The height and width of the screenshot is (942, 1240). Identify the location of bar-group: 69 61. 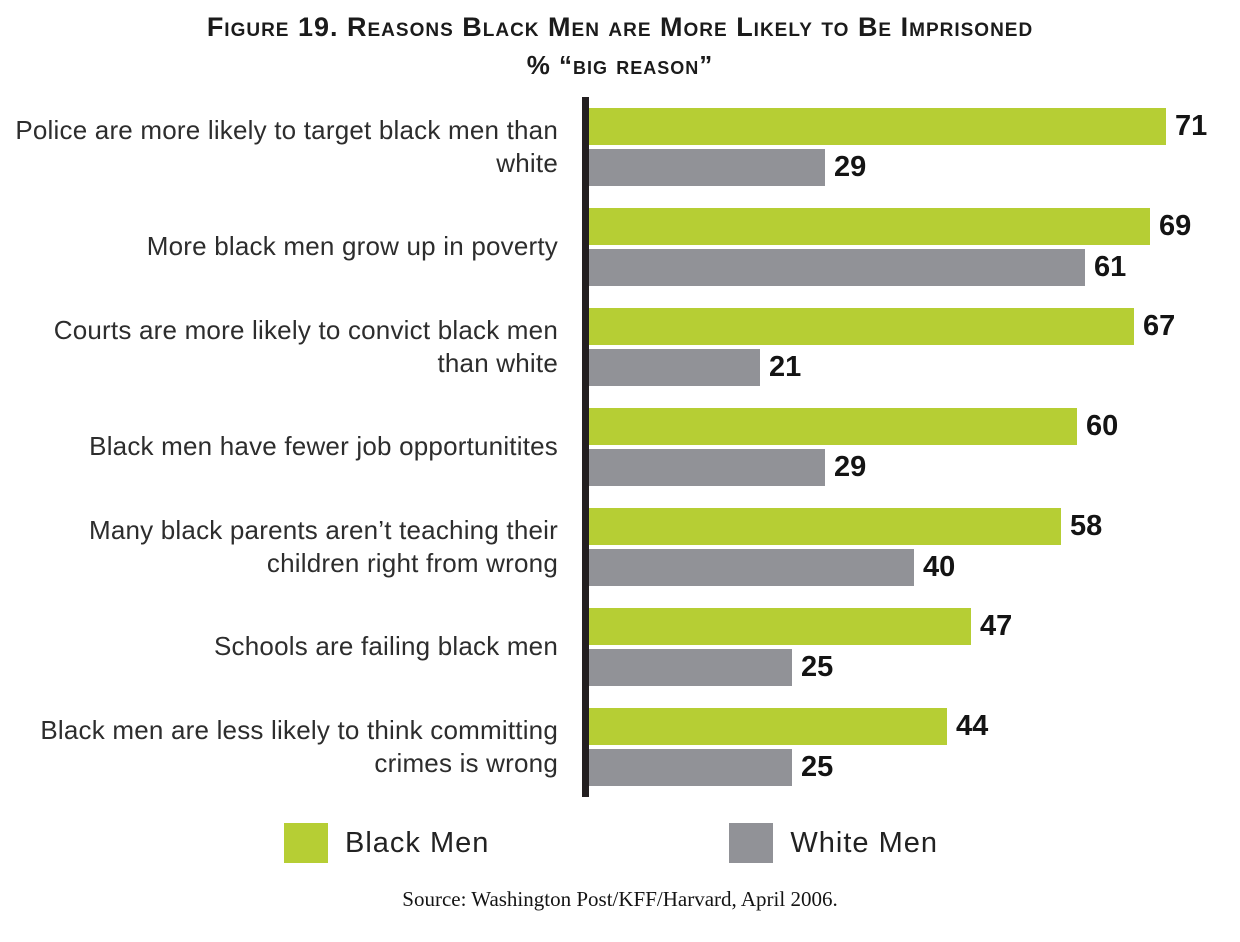
(911, 247).